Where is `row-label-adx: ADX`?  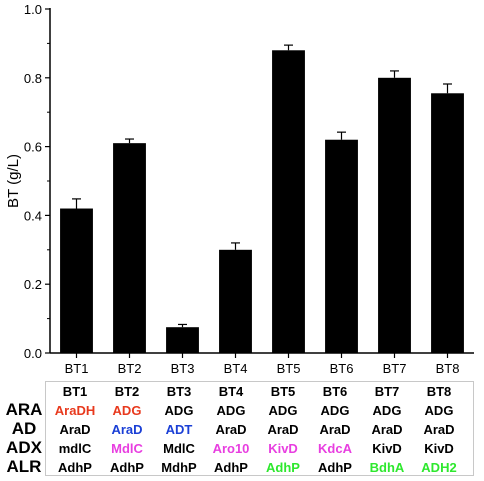 row-label-adx: ADX is located at coordinates (24, 447).